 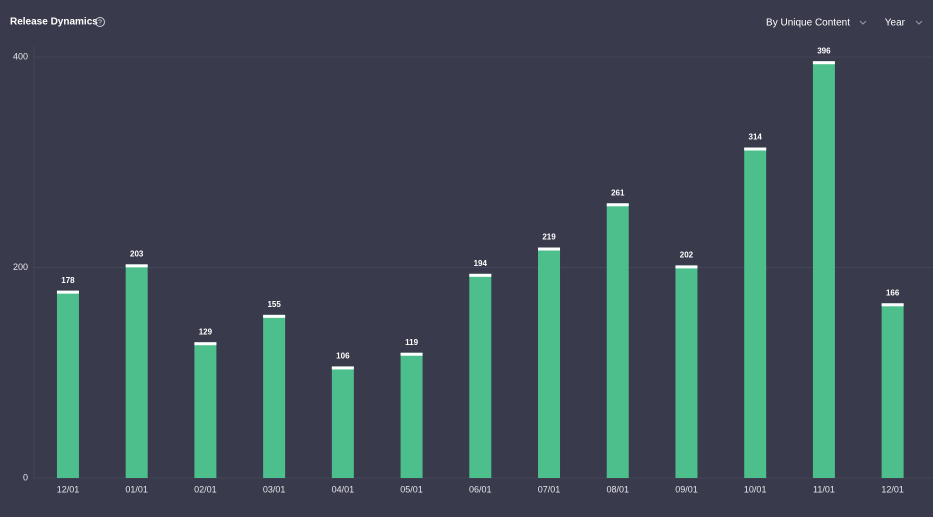 I want to click on chart-title: Release Dynamics, so click(x=54, y=22).